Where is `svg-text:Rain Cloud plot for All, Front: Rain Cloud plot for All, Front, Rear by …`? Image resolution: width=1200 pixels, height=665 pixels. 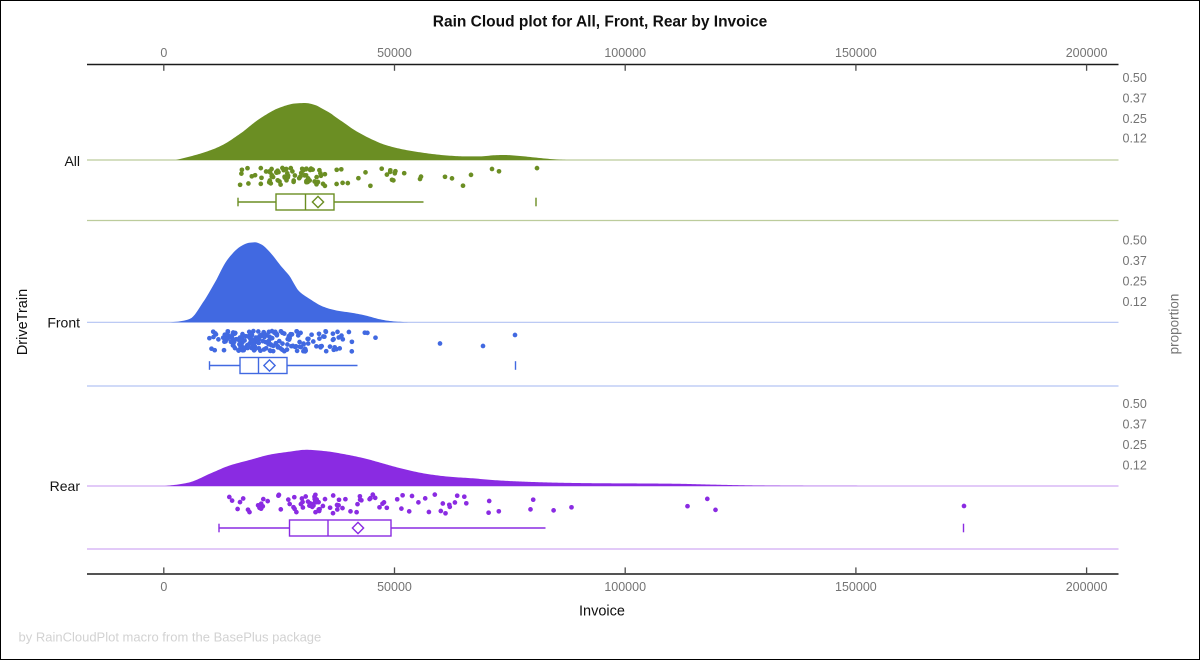 svg-text:Rain Cloud plot for All, Front: Rain Cloud plot for All, Front, Rear by … is located at coordinates (600, 22).